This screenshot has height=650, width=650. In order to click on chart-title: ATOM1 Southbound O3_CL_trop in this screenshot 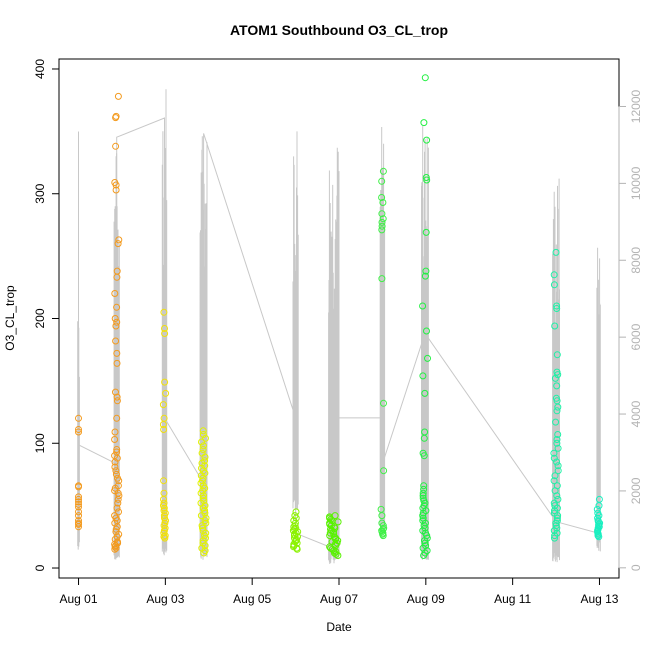, I will do `click(339, 30)`.